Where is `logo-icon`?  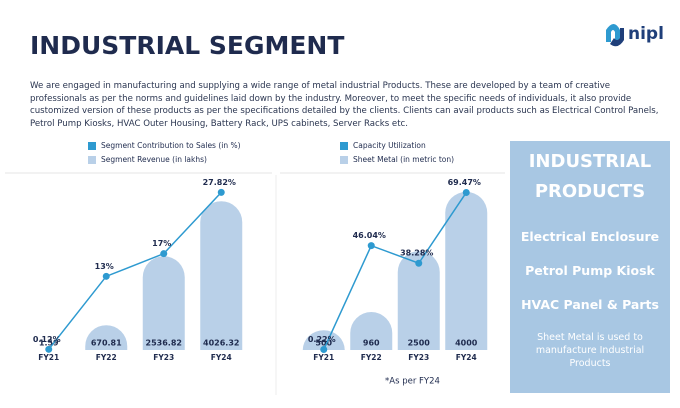
logo-icon is located at coordinates (615, 35).